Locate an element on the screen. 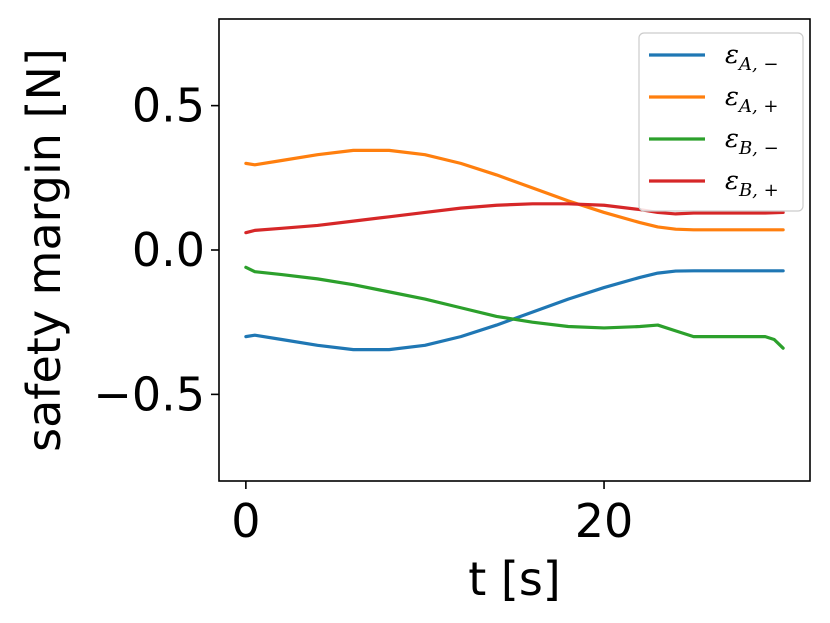 This screenshot has height=623, width=830. legend-entry-1: εA, − is located at coordinates (751, 57).